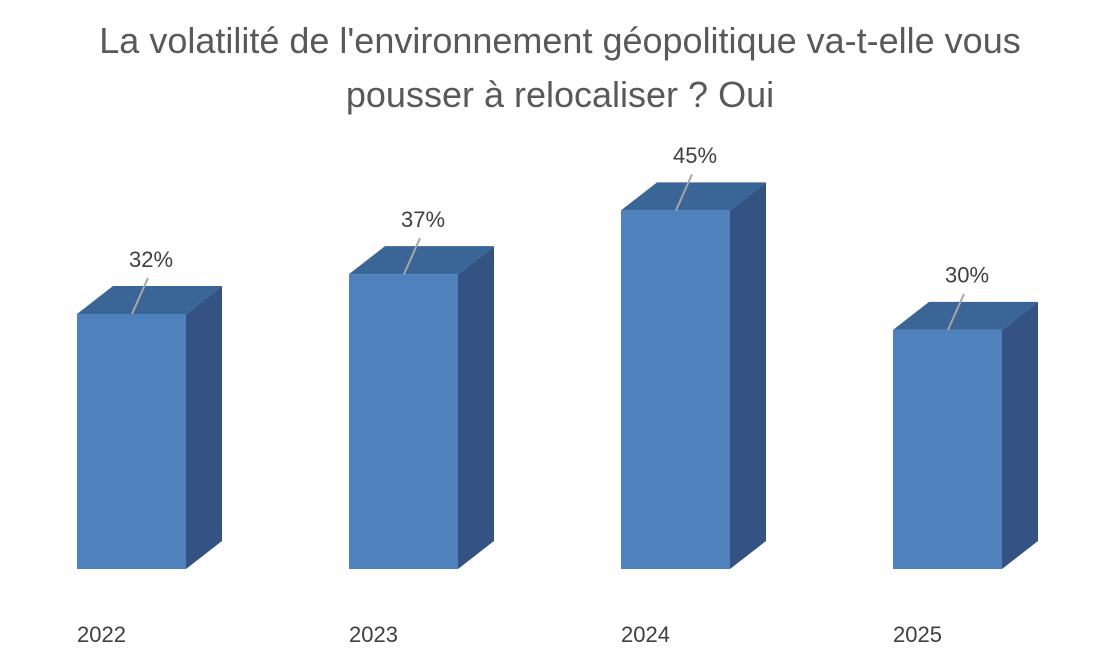  I want to click on category-label-2023: 2023, so click(373, 634).